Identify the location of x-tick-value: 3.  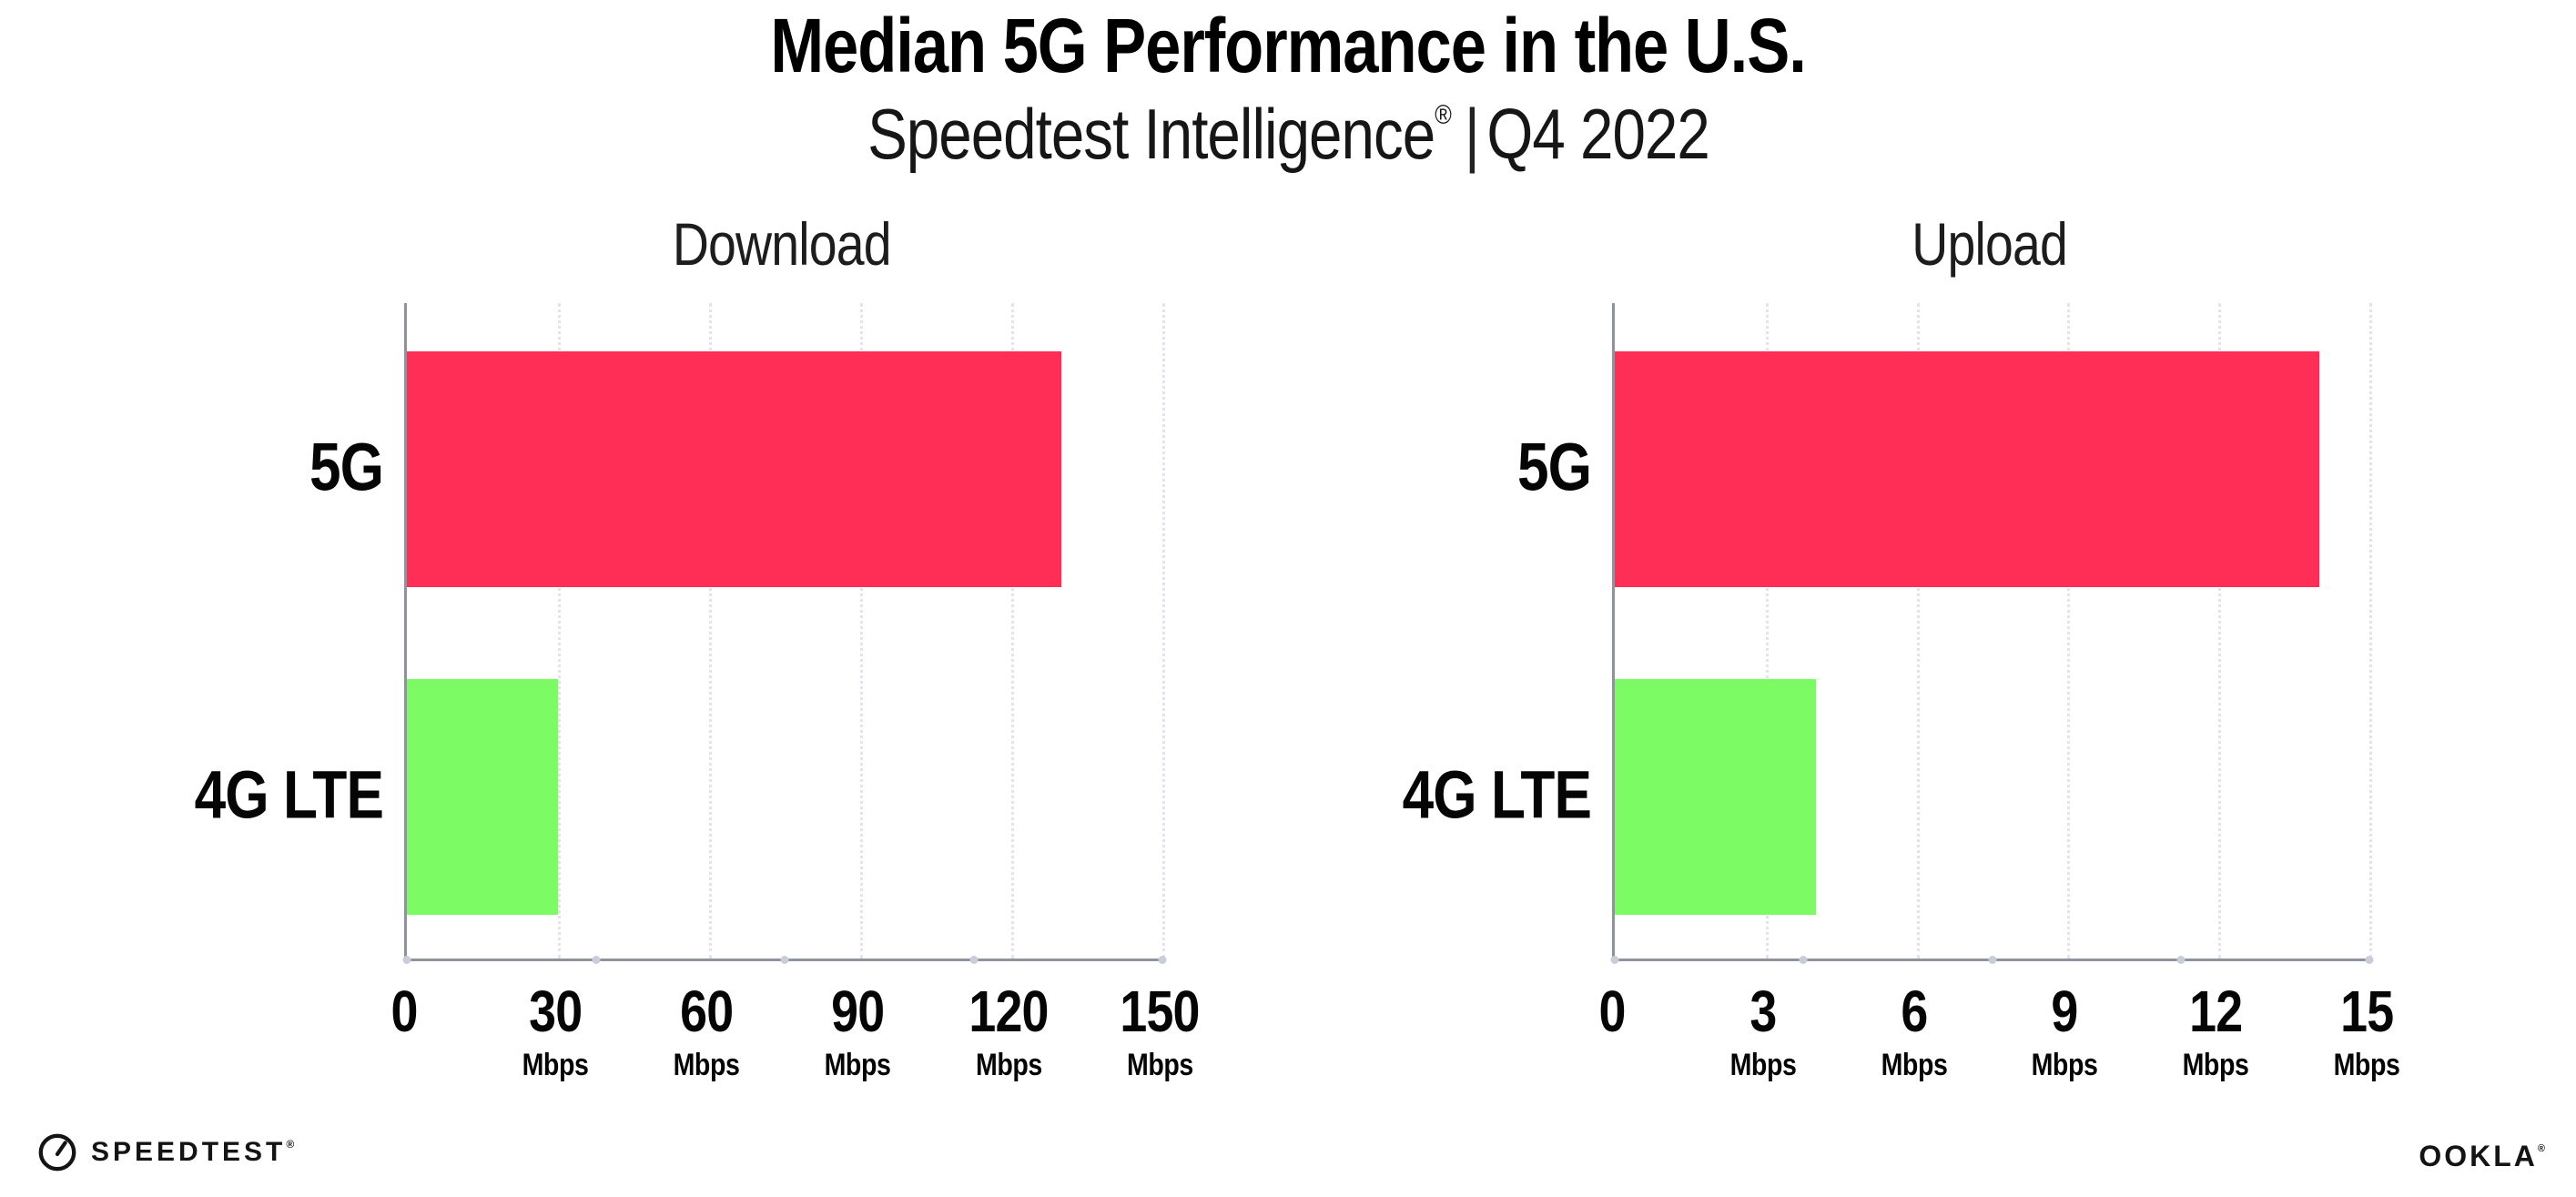
(1762, 1011).